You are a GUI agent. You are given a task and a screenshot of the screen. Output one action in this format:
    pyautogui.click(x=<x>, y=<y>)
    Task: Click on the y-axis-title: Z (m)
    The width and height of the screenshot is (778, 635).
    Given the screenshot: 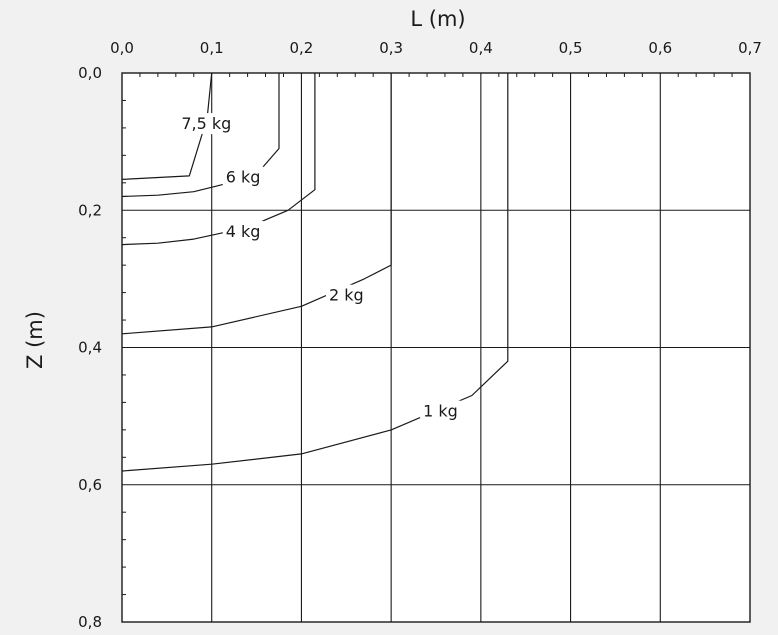 What is the action you would take?
    pyautogui.click(x=35, y=340)
    